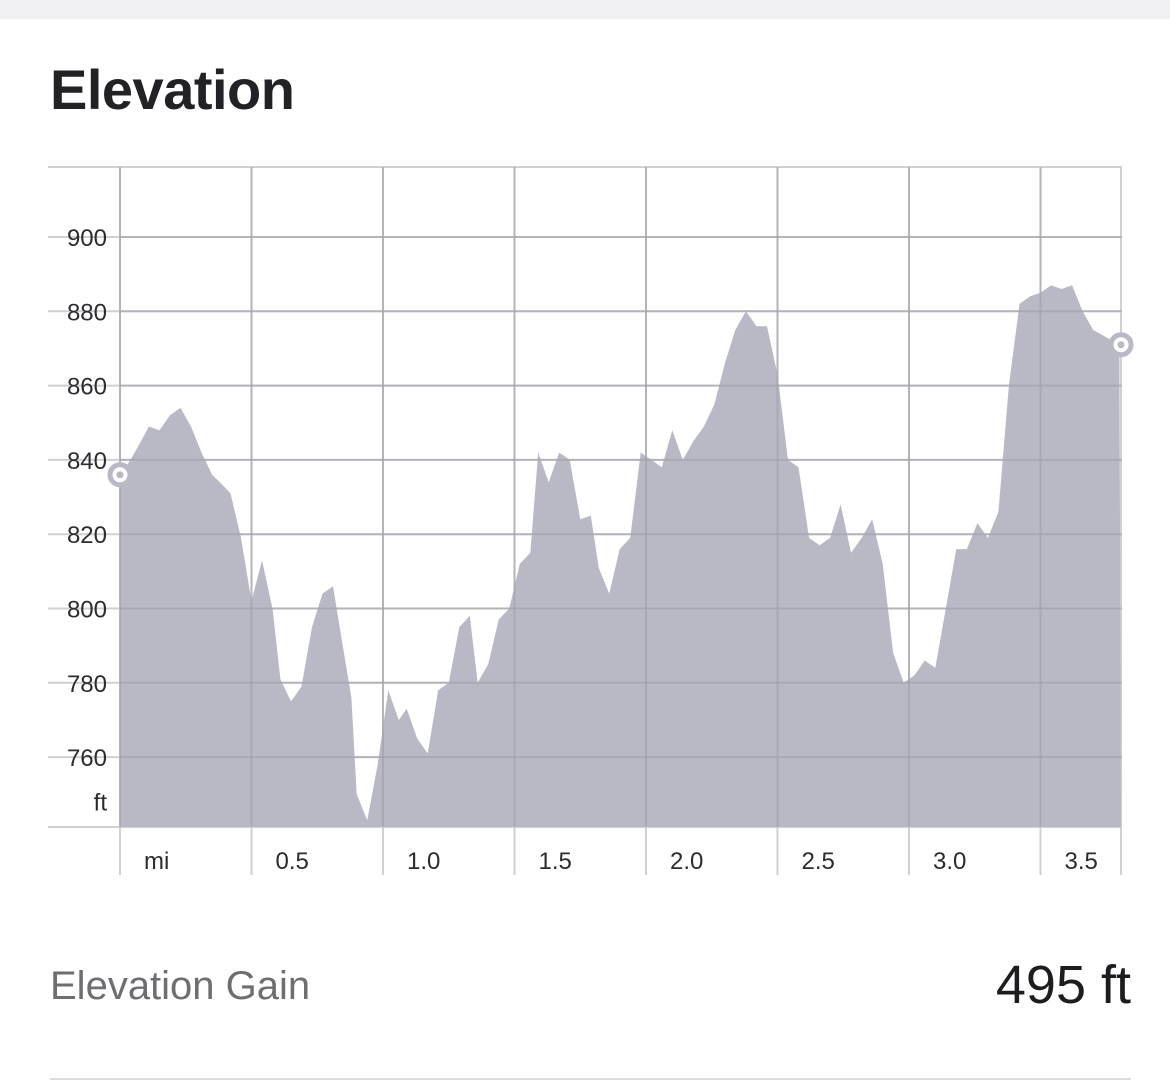 This screenshot has height=1081, width=1170. I want to click on x-tick-label-0.5: 0.5, so click(292, 861).